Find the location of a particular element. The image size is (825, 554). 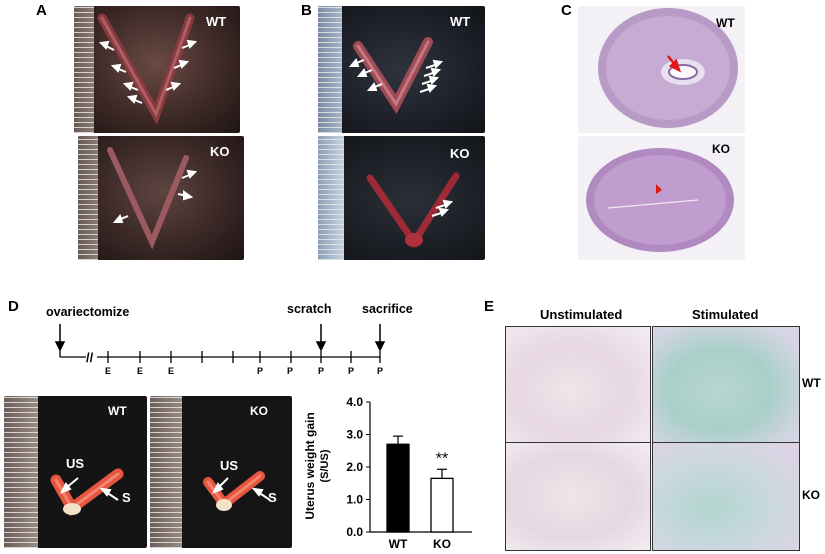

y-axis-label: Uterus weight gain is located at coordinates (310, 465).